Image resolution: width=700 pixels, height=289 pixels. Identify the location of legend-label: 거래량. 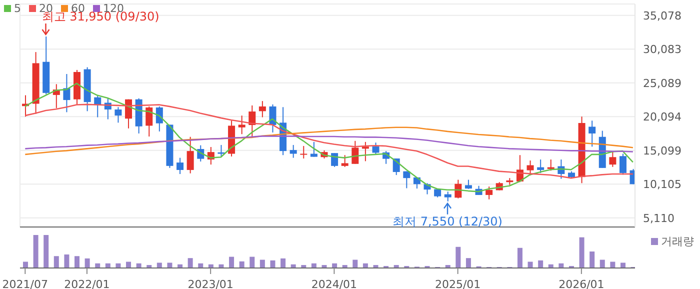
(677, 241).